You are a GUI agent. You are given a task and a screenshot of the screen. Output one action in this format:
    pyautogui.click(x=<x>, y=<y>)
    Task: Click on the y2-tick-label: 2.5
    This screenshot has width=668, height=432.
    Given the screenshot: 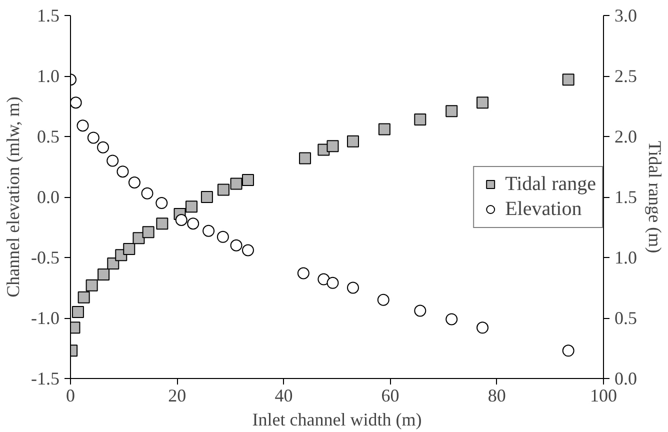 What is the action you would take?
    pyautogui.click(x=625, y=76)
    